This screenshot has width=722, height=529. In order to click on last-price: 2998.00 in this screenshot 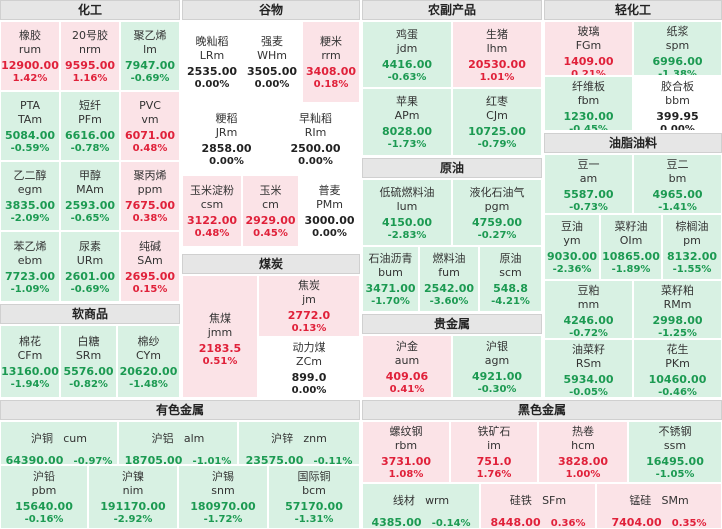, I will do `click(677, 320)`.